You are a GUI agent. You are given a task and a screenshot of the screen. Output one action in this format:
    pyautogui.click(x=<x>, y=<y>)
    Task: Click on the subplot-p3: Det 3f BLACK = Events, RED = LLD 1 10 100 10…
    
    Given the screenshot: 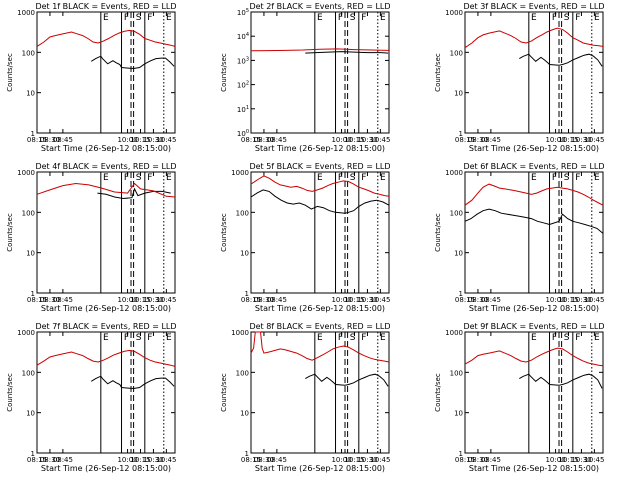 What is the action you would take?
    pyautogui.click(x=519, y=77)
    